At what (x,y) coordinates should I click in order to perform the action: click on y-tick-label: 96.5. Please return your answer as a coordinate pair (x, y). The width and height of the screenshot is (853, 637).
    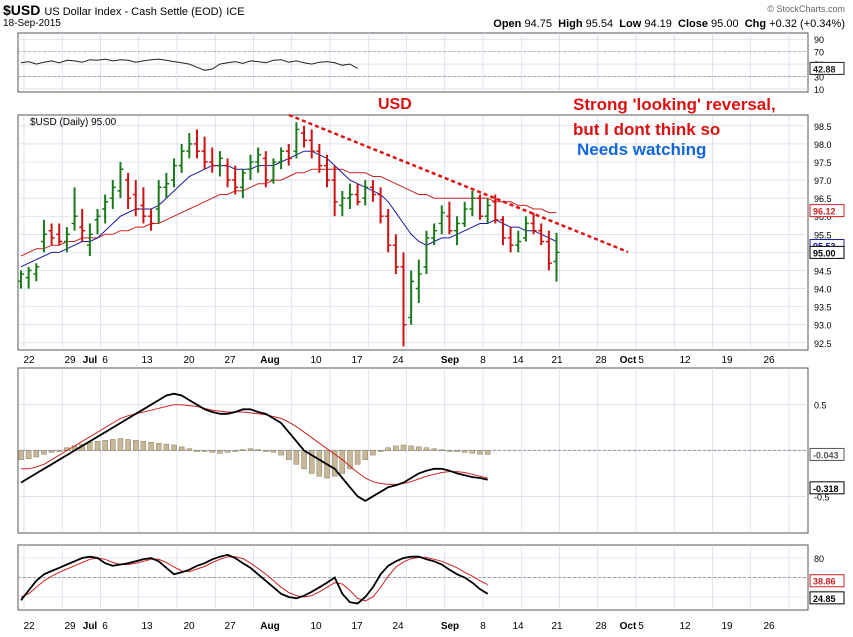
    Looking at the image, I should click on (823, 199).